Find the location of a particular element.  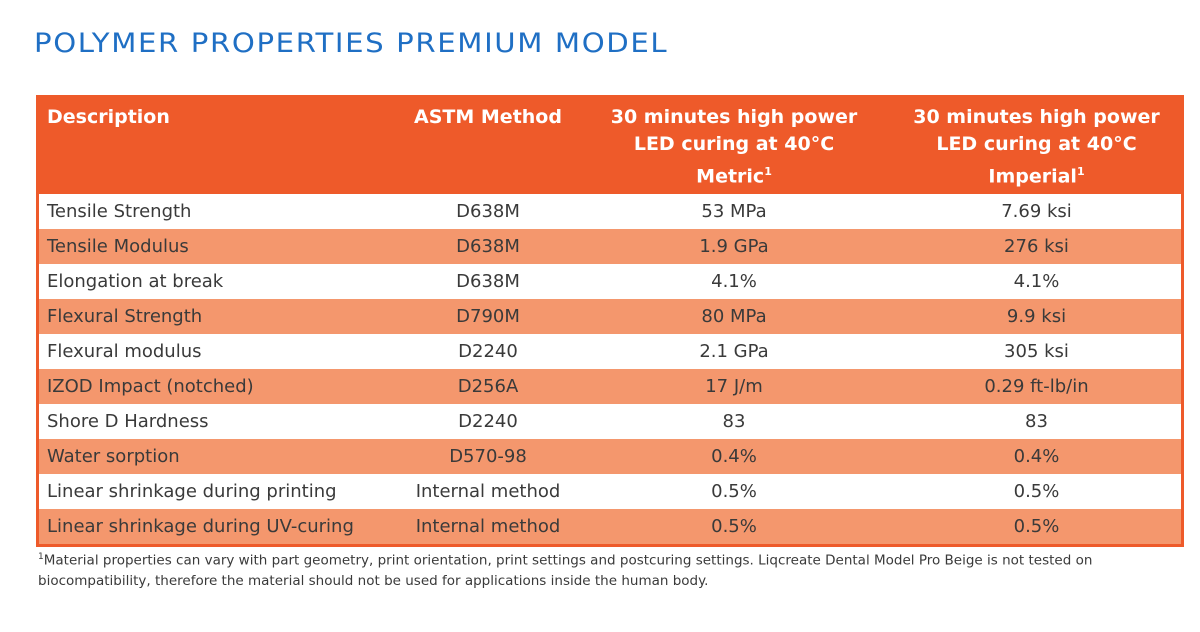

cell-description: Linear shrinkage during UV-curing is located at coordinates (218, 527).